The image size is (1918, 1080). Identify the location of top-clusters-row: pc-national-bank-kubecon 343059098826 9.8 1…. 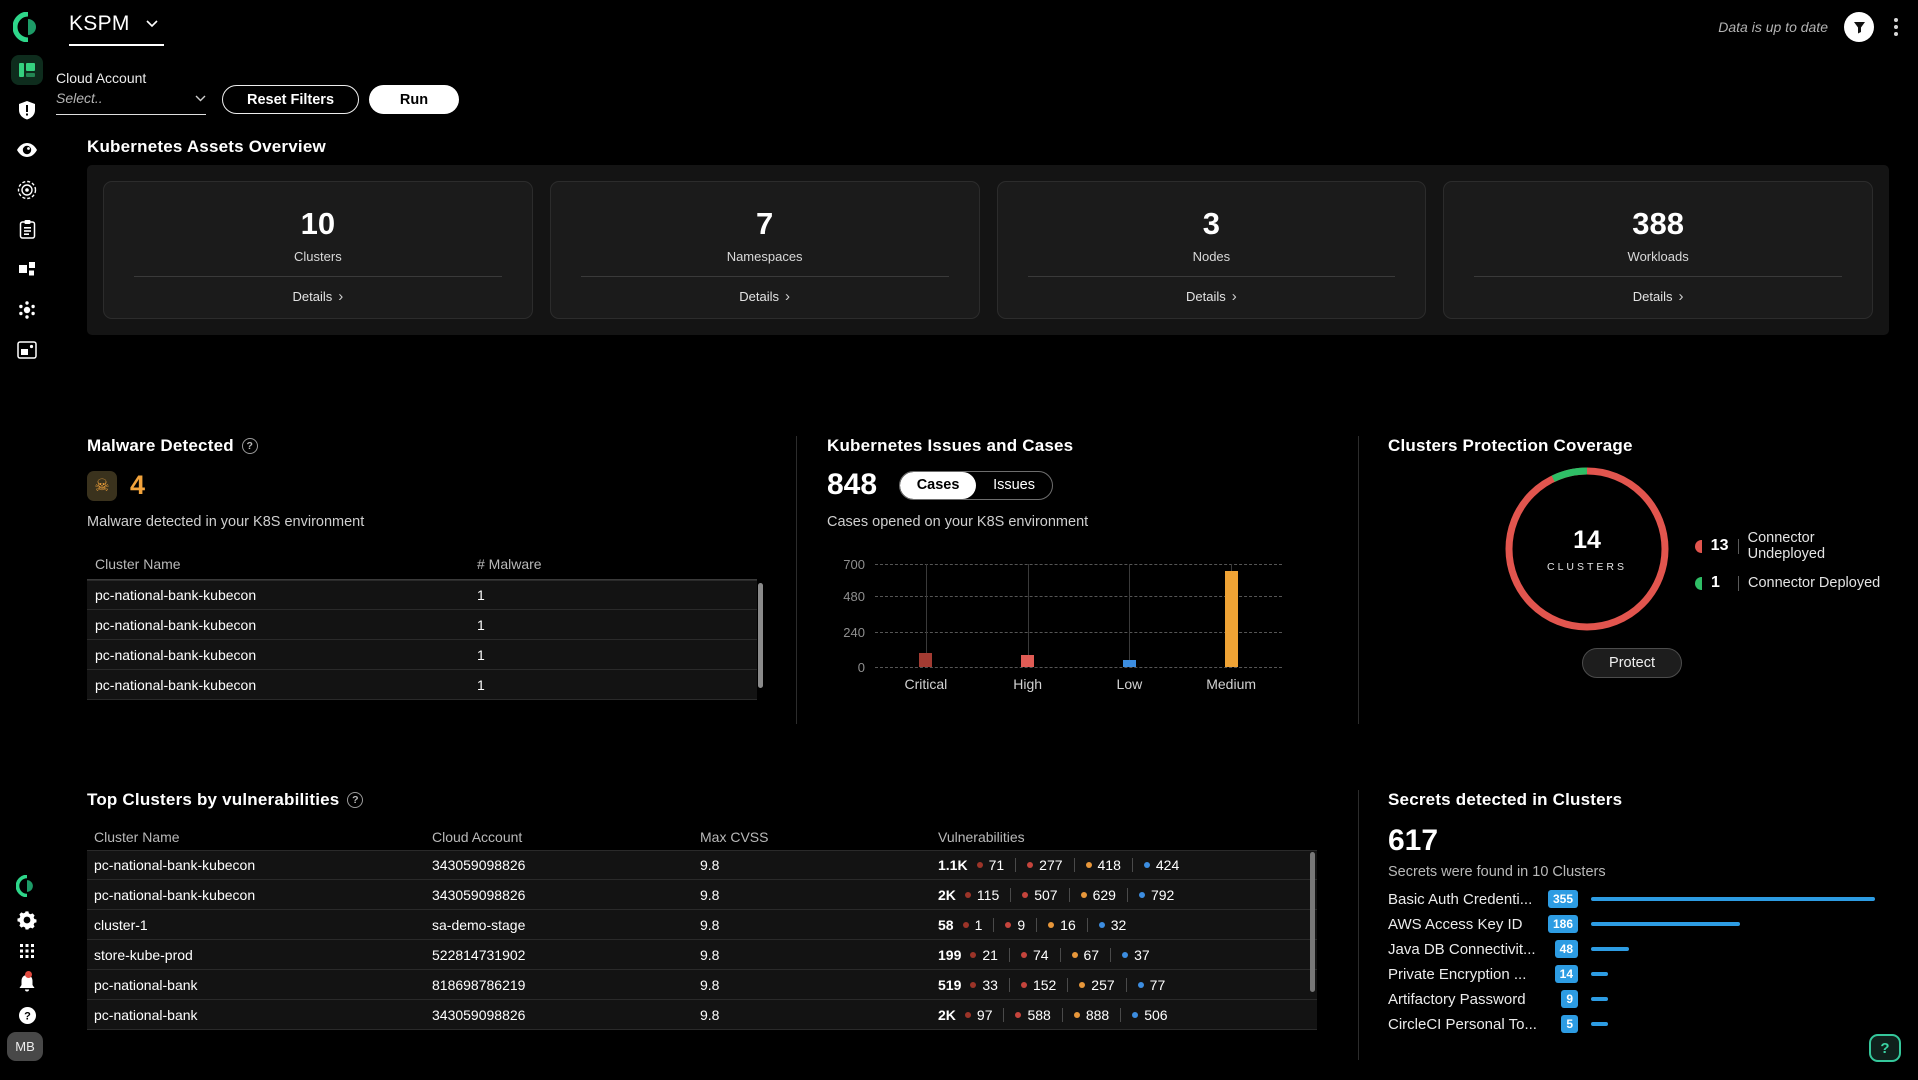
(702, 865).